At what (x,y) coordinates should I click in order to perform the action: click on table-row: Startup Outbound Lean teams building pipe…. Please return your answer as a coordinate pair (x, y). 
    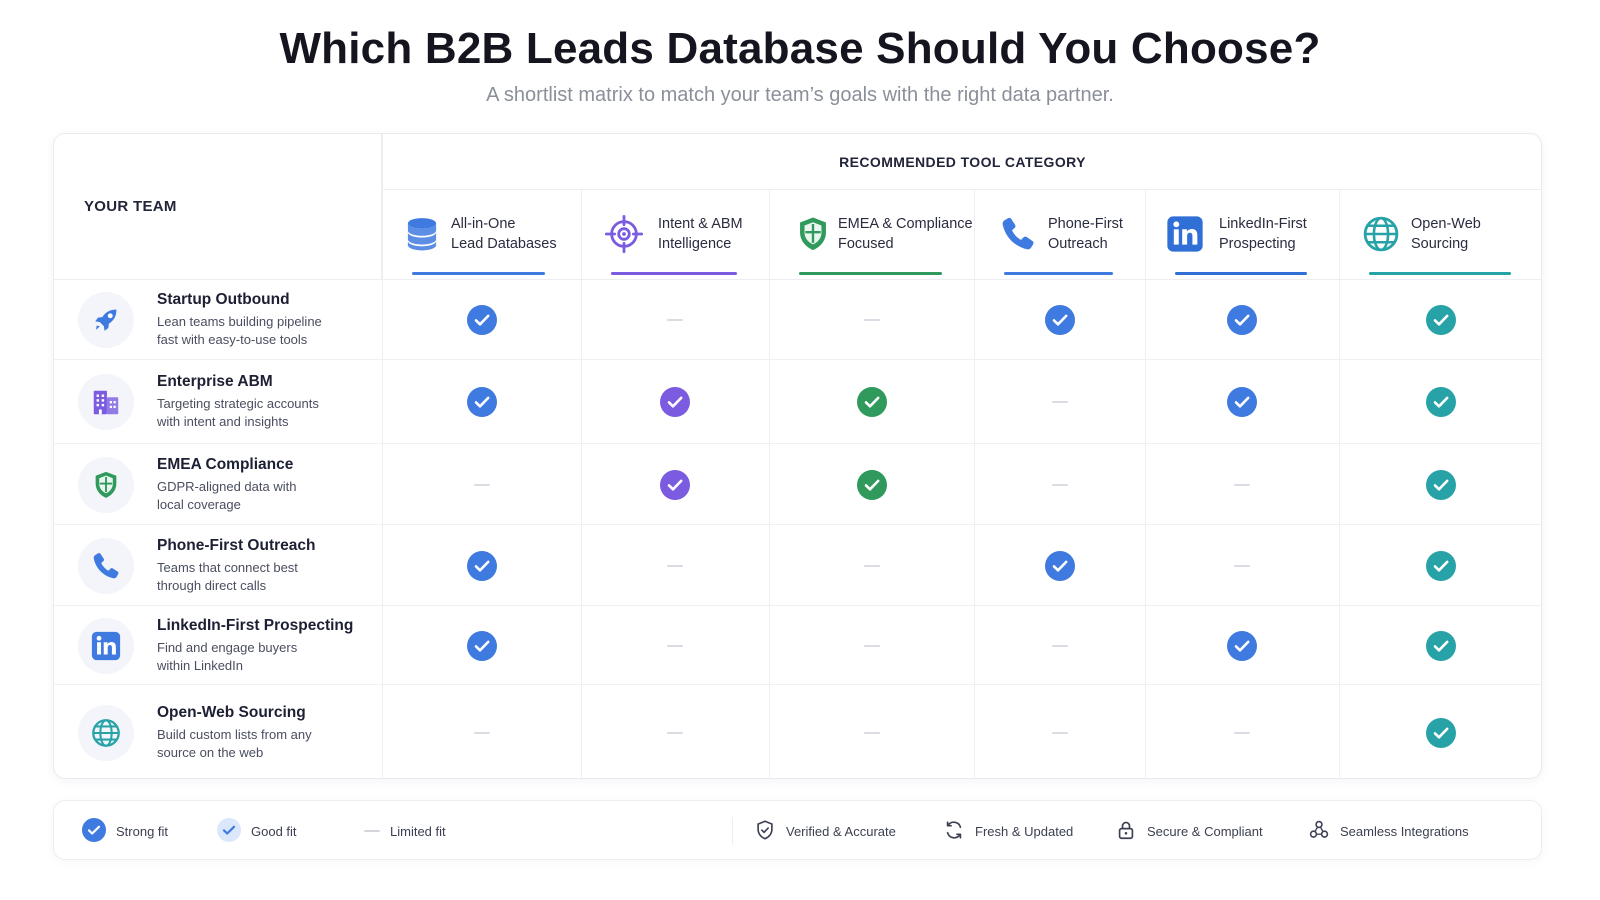
    Looking at the image, I should click on (797, 320).